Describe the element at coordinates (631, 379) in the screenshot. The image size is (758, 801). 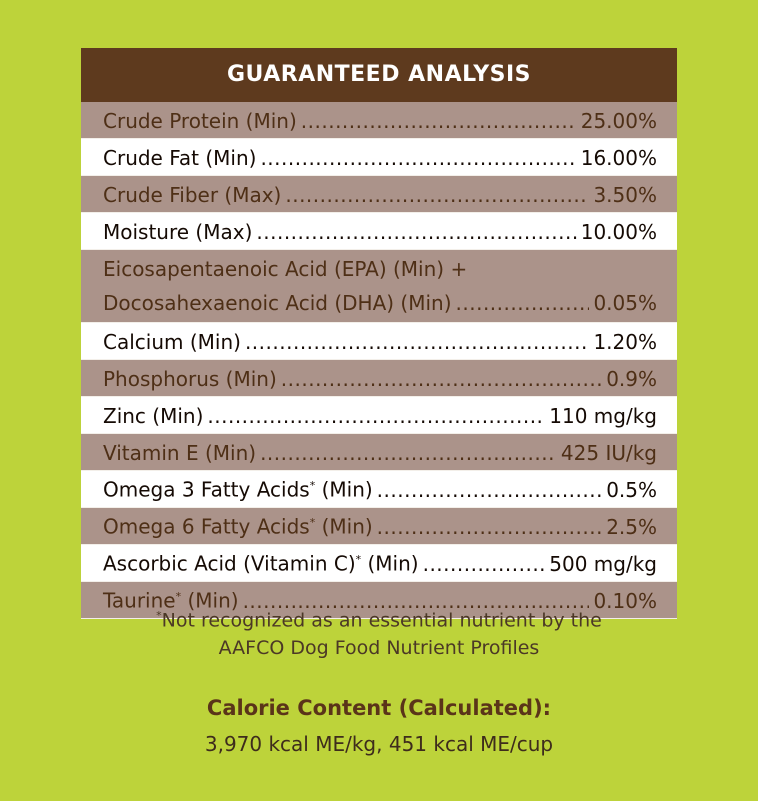
I see `row-value: 0.9%` at that location.